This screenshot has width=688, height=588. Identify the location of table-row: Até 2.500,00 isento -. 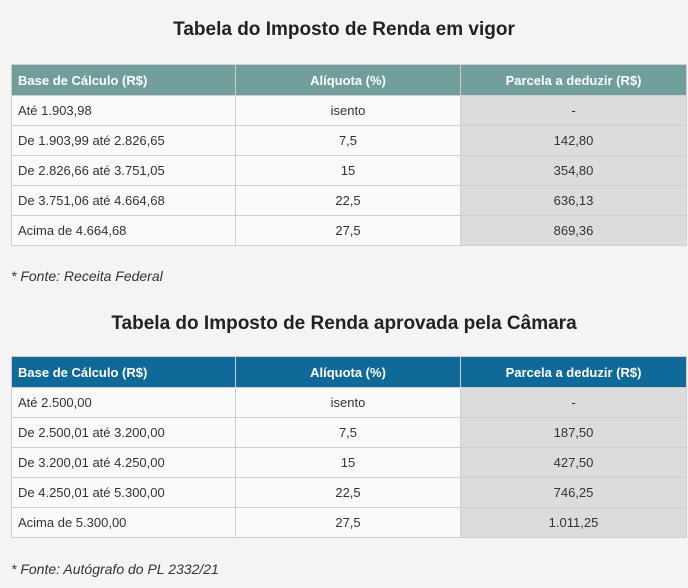
(349, 402).